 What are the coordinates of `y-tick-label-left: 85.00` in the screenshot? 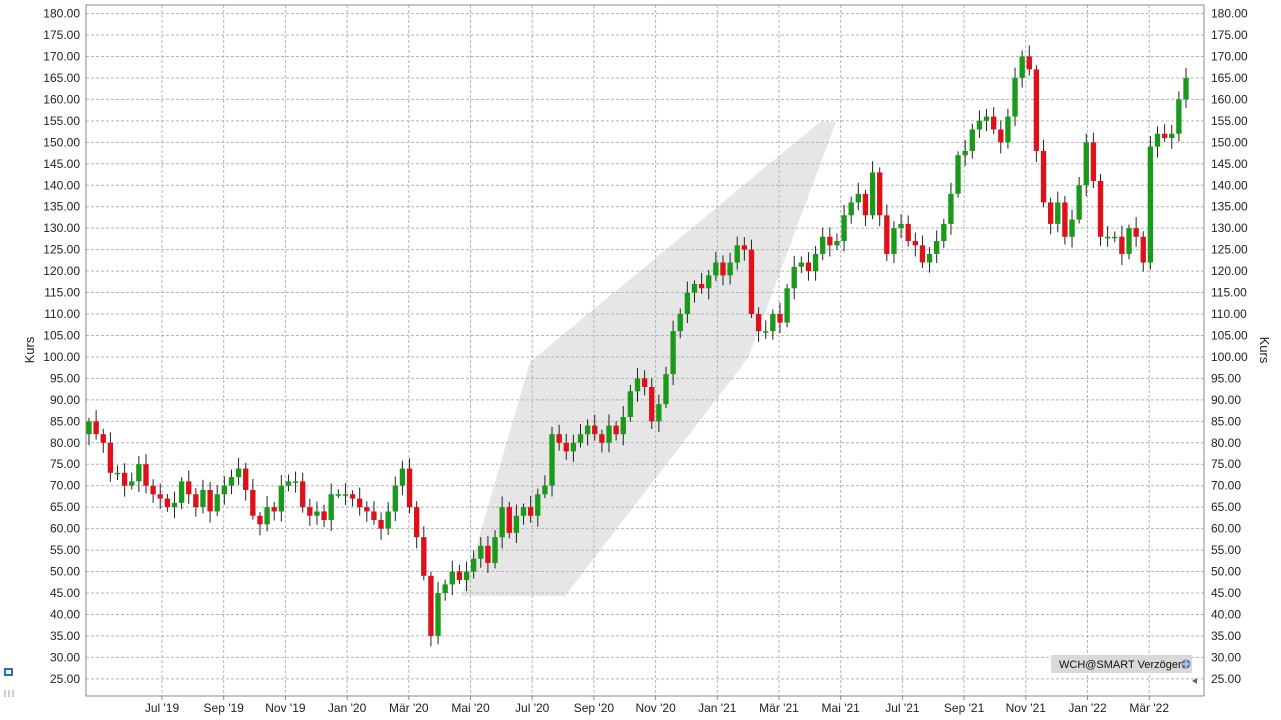 It's located at (65, 421).